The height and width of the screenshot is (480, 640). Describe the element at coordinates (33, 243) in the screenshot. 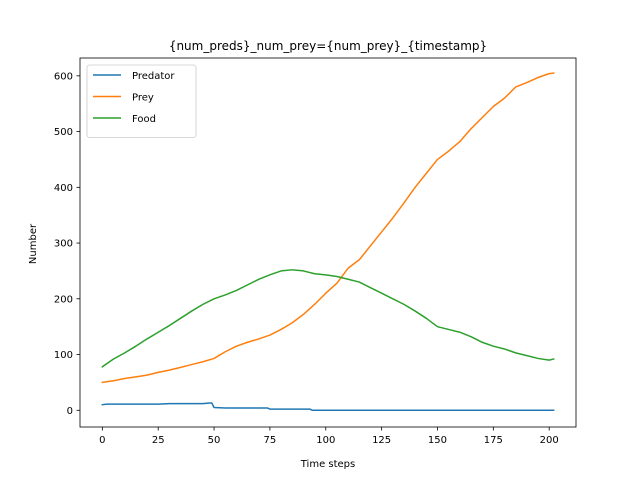

I see `y-axis-label: Number` at that location.